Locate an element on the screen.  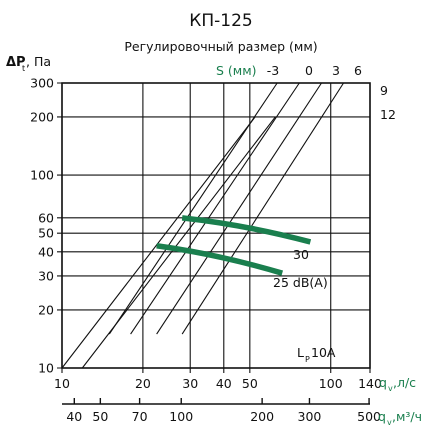
x-tick-label-ls: 20 is located at coordinates (143, 383).